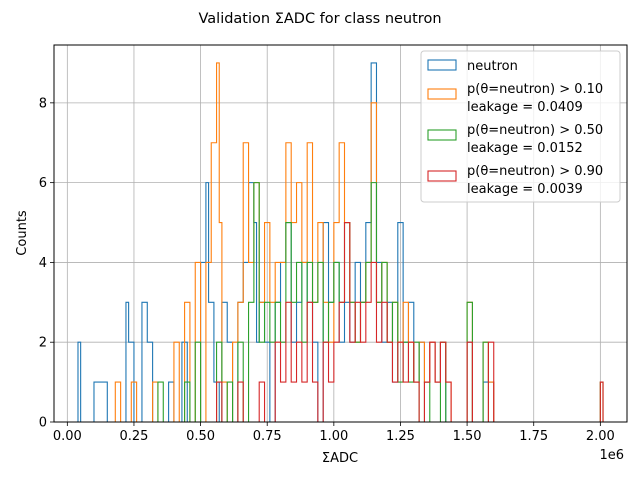 Image resolution: width=640 pixels, height=480 pixels. I want to click on x-tick-label-3: 0.75, so click(267, 436).